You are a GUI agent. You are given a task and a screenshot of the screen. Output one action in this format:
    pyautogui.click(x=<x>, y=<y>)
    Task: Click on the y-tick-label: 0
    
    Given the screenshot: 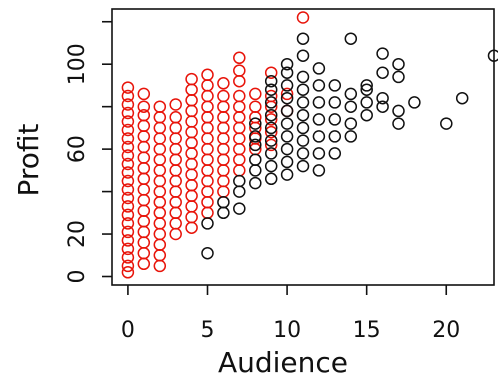 What is the action you would take?
    pyautogui.click(x=77, y=277)
    